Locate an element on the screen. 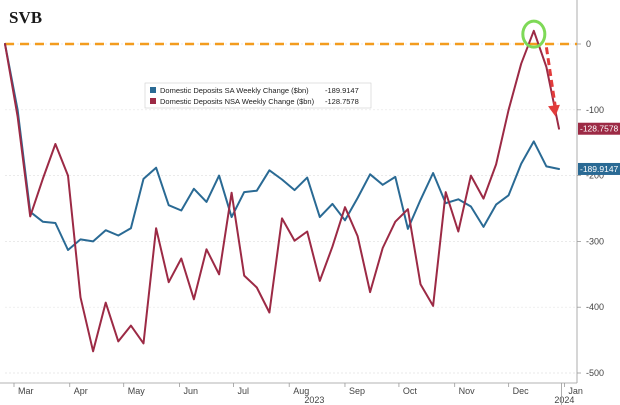 The image size is (620, 405). down-arrow is located at coordinates (550, 77).